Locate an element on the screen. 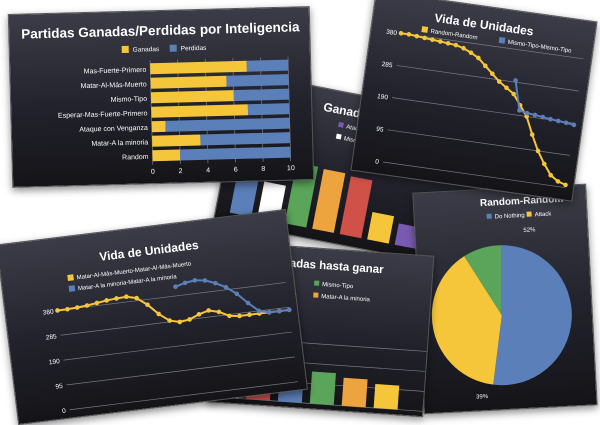 This screenshot has height=425, width=600. legend-label: Ataqu is located at coordinates (354, 128).